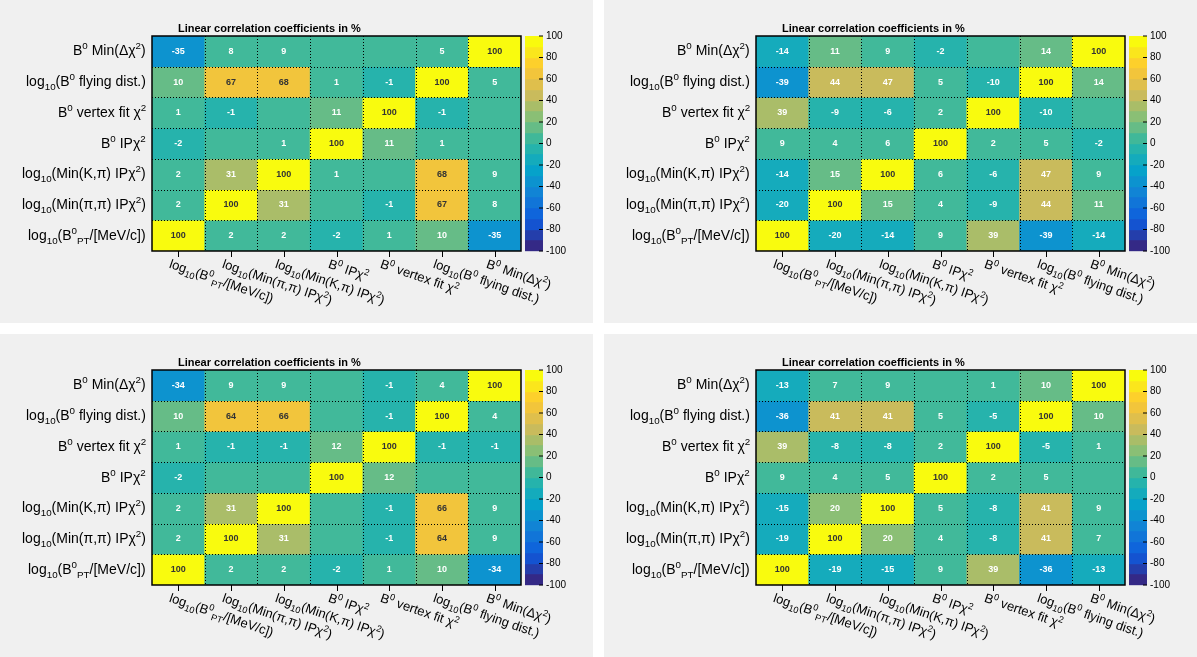  Describe the element at coordinates (1099, 538) in the screenshot. I see `data-label: 7` at that location.